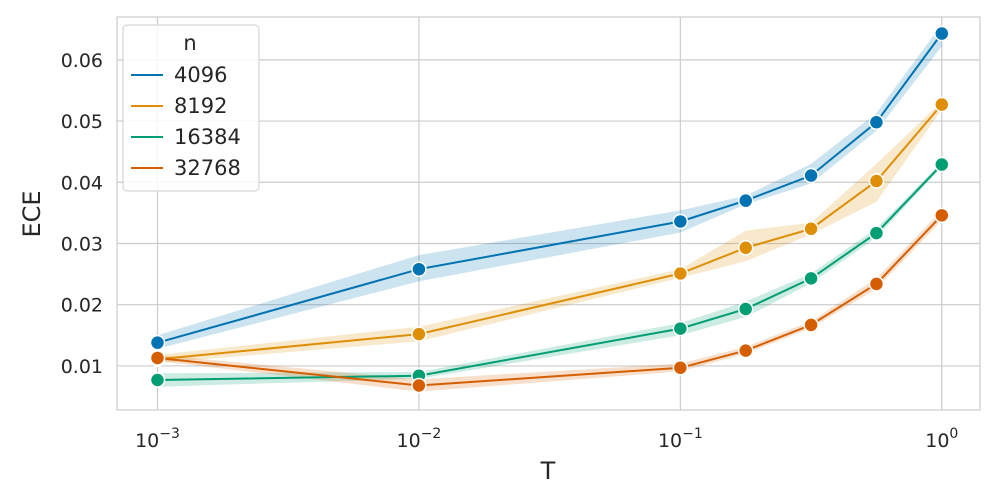  What do you see at coordinates (207, 137) in the screenshot?
I see `legend-label-16384: 16384` at bounding box center [207, 137].